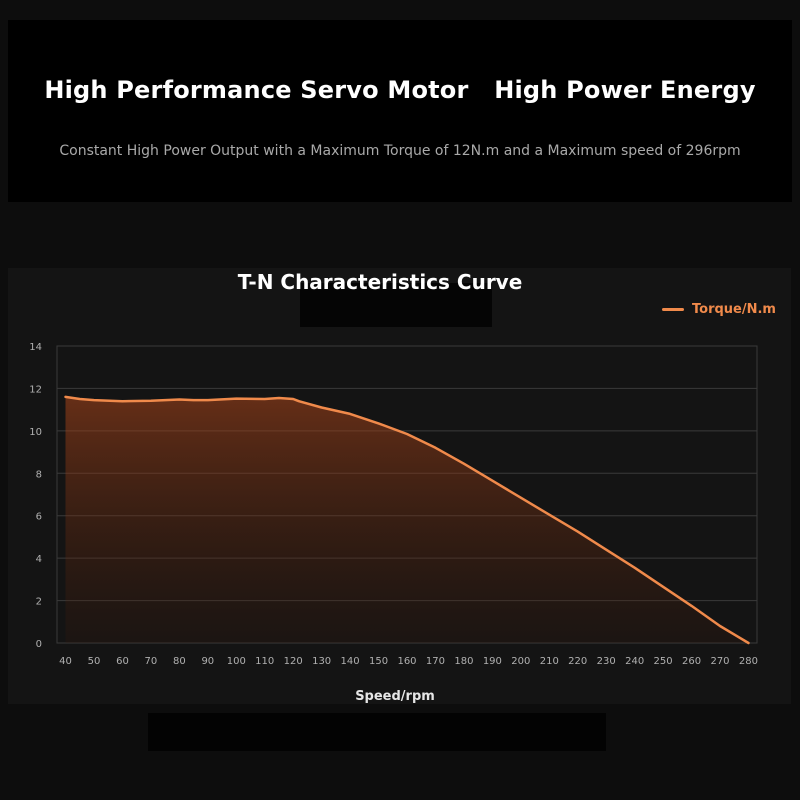 The height and width of the screenshot is (800, 800). Describe the element at coordinates (377, 732) in the screenshot. I see `bottom-shade` at that location.